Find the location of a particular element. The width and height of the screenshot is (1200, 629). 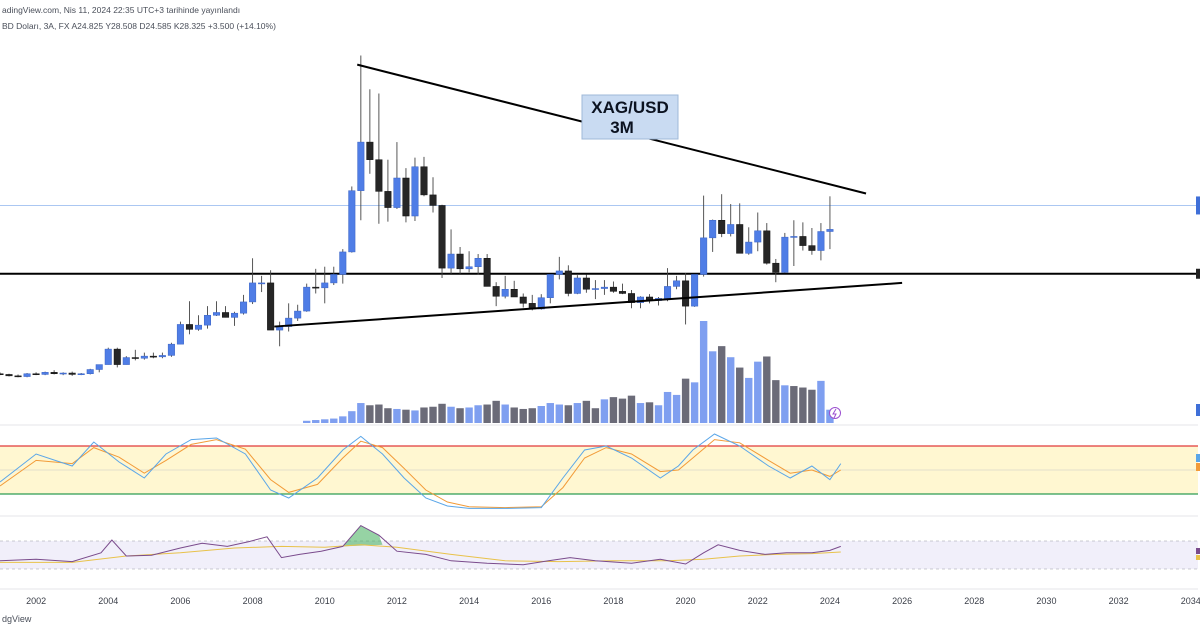

x-tick-label: 2016 is located at coordinates (541, 601).